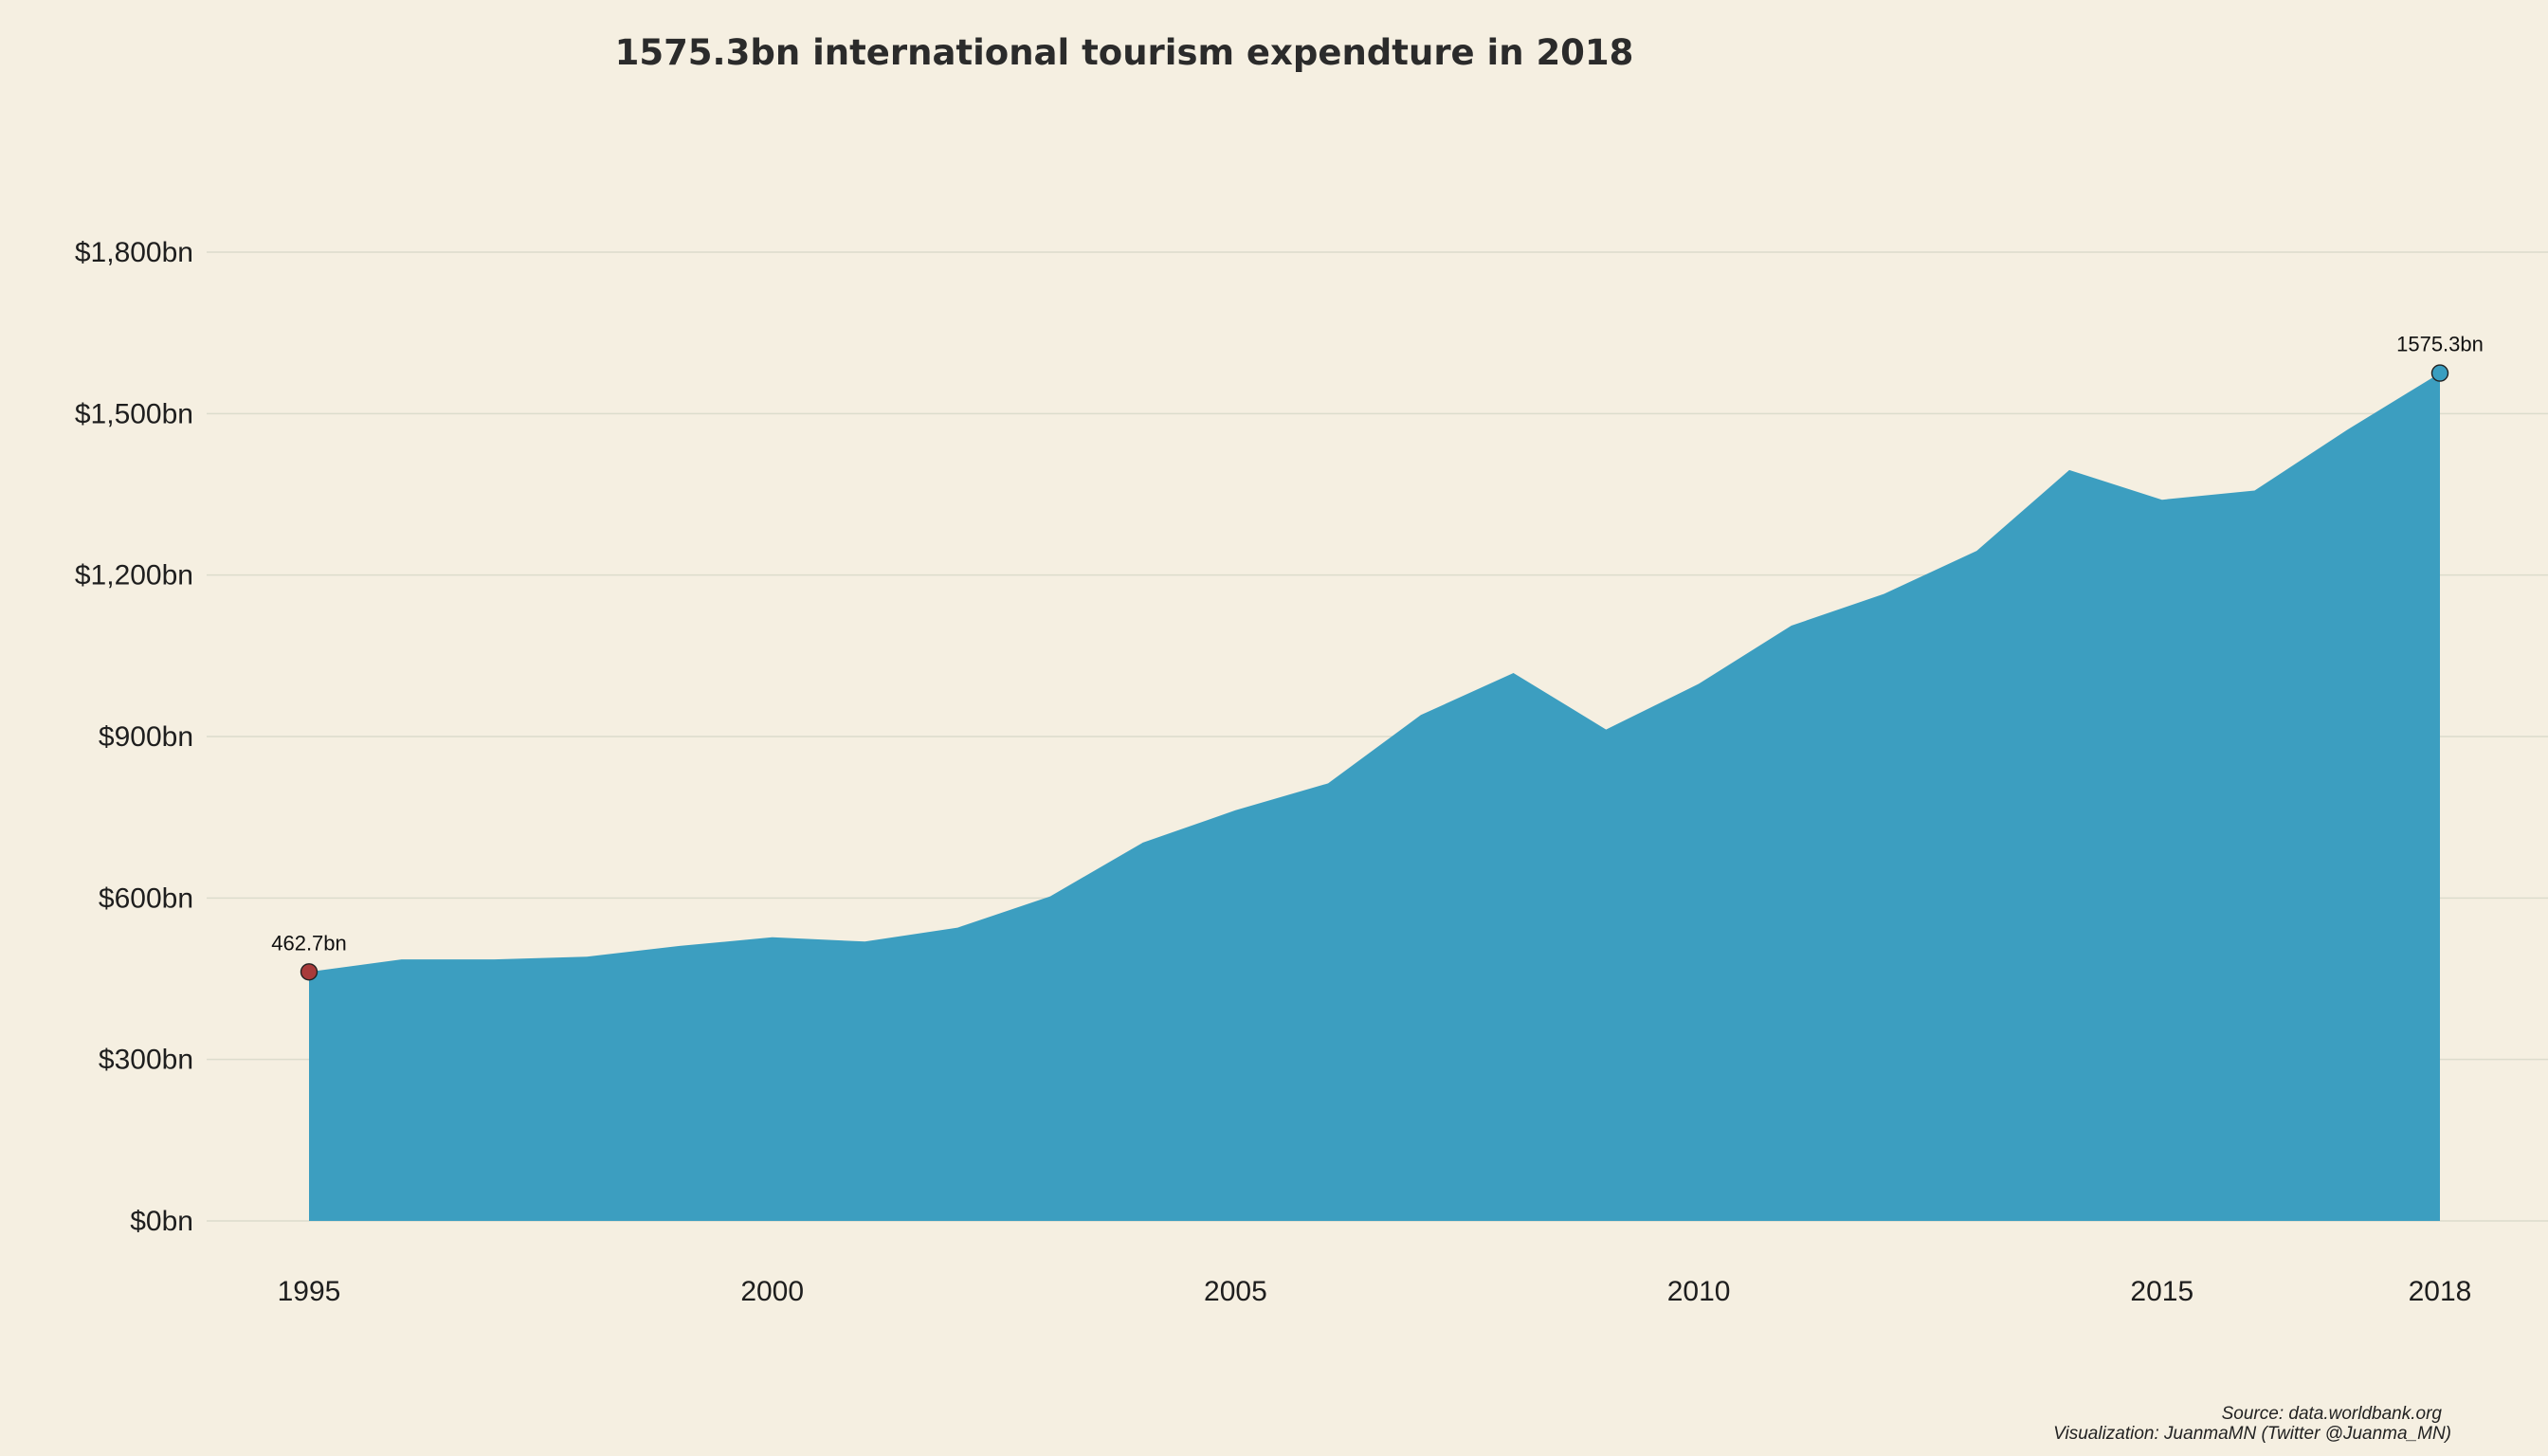 This screenshot has height=1456, width=2548. I want to click on data-label-1995: 462.7bn, so click(309, 943).